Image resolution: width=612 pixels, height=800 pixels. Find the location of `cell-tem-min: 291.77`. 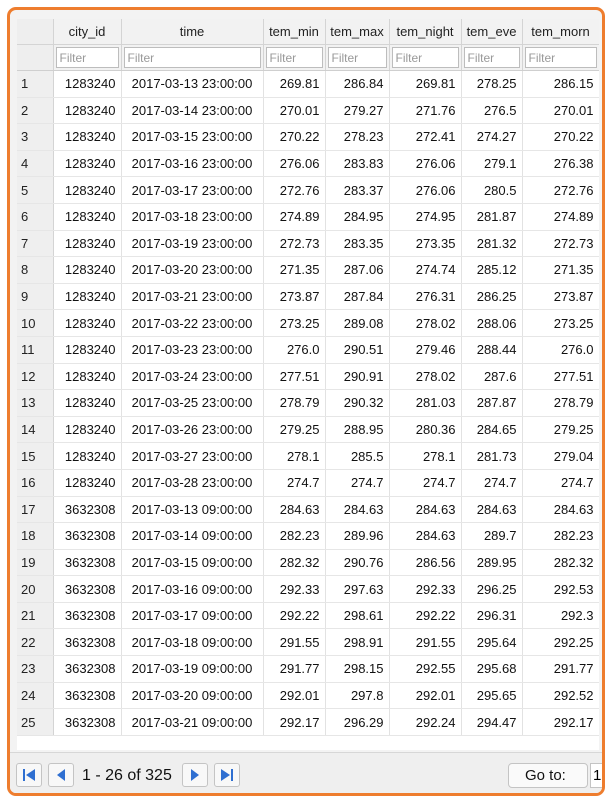

cell-tem-min: 291.77 is located at coordinates (294, 669).